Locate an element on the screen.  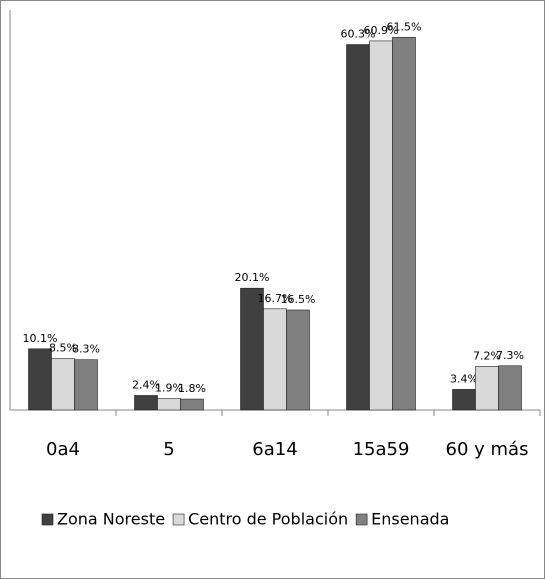
data-label: 7.3% is located at coordinates (510, 355).